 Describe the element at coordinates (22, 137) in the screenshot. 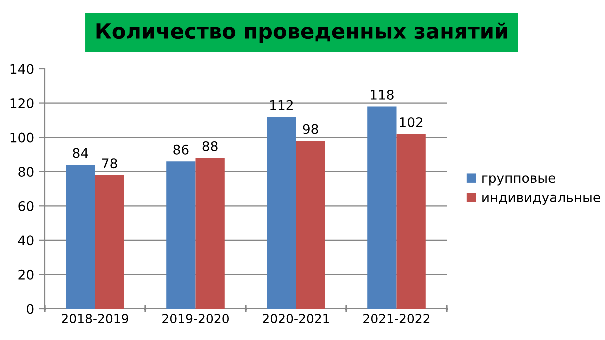

I see `y-tick-label: 100` at that location.